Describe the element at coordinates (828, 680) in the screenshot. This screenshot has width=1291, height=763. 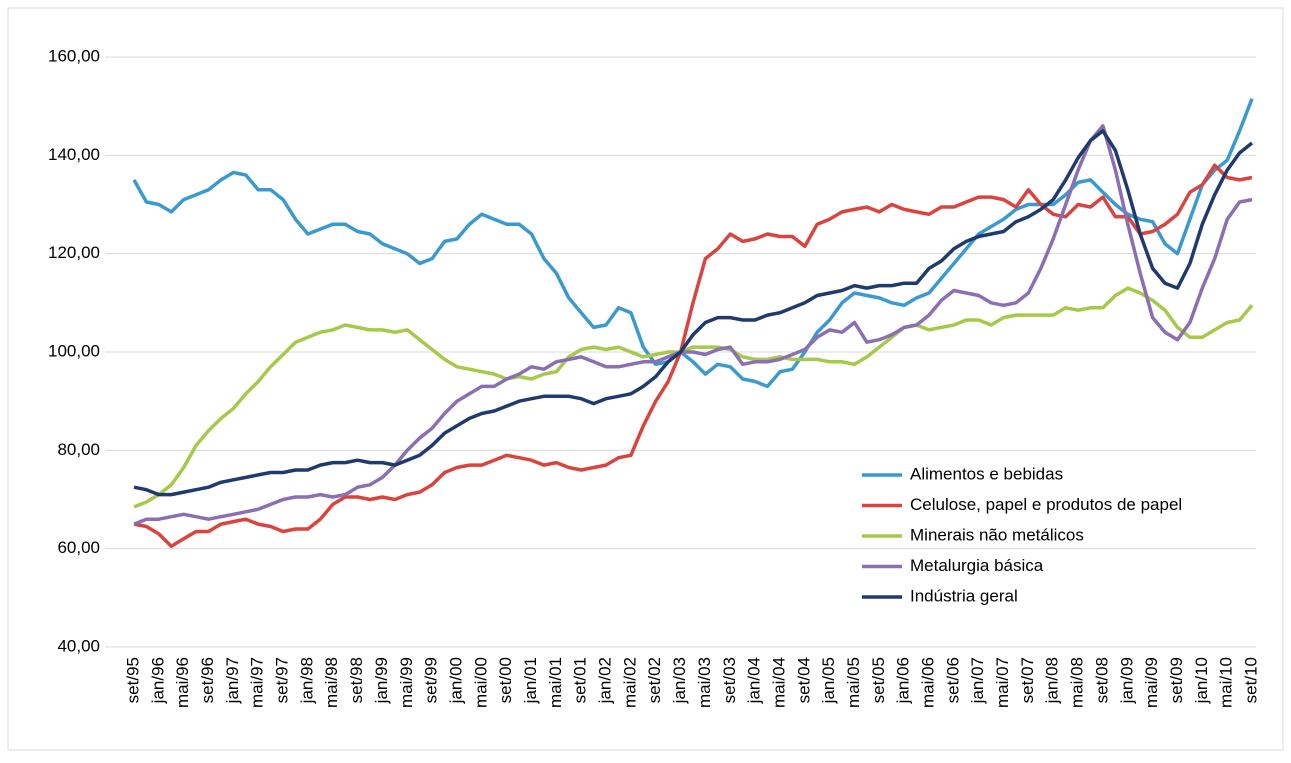
I see `x-tick-label: jan/05` at that location.